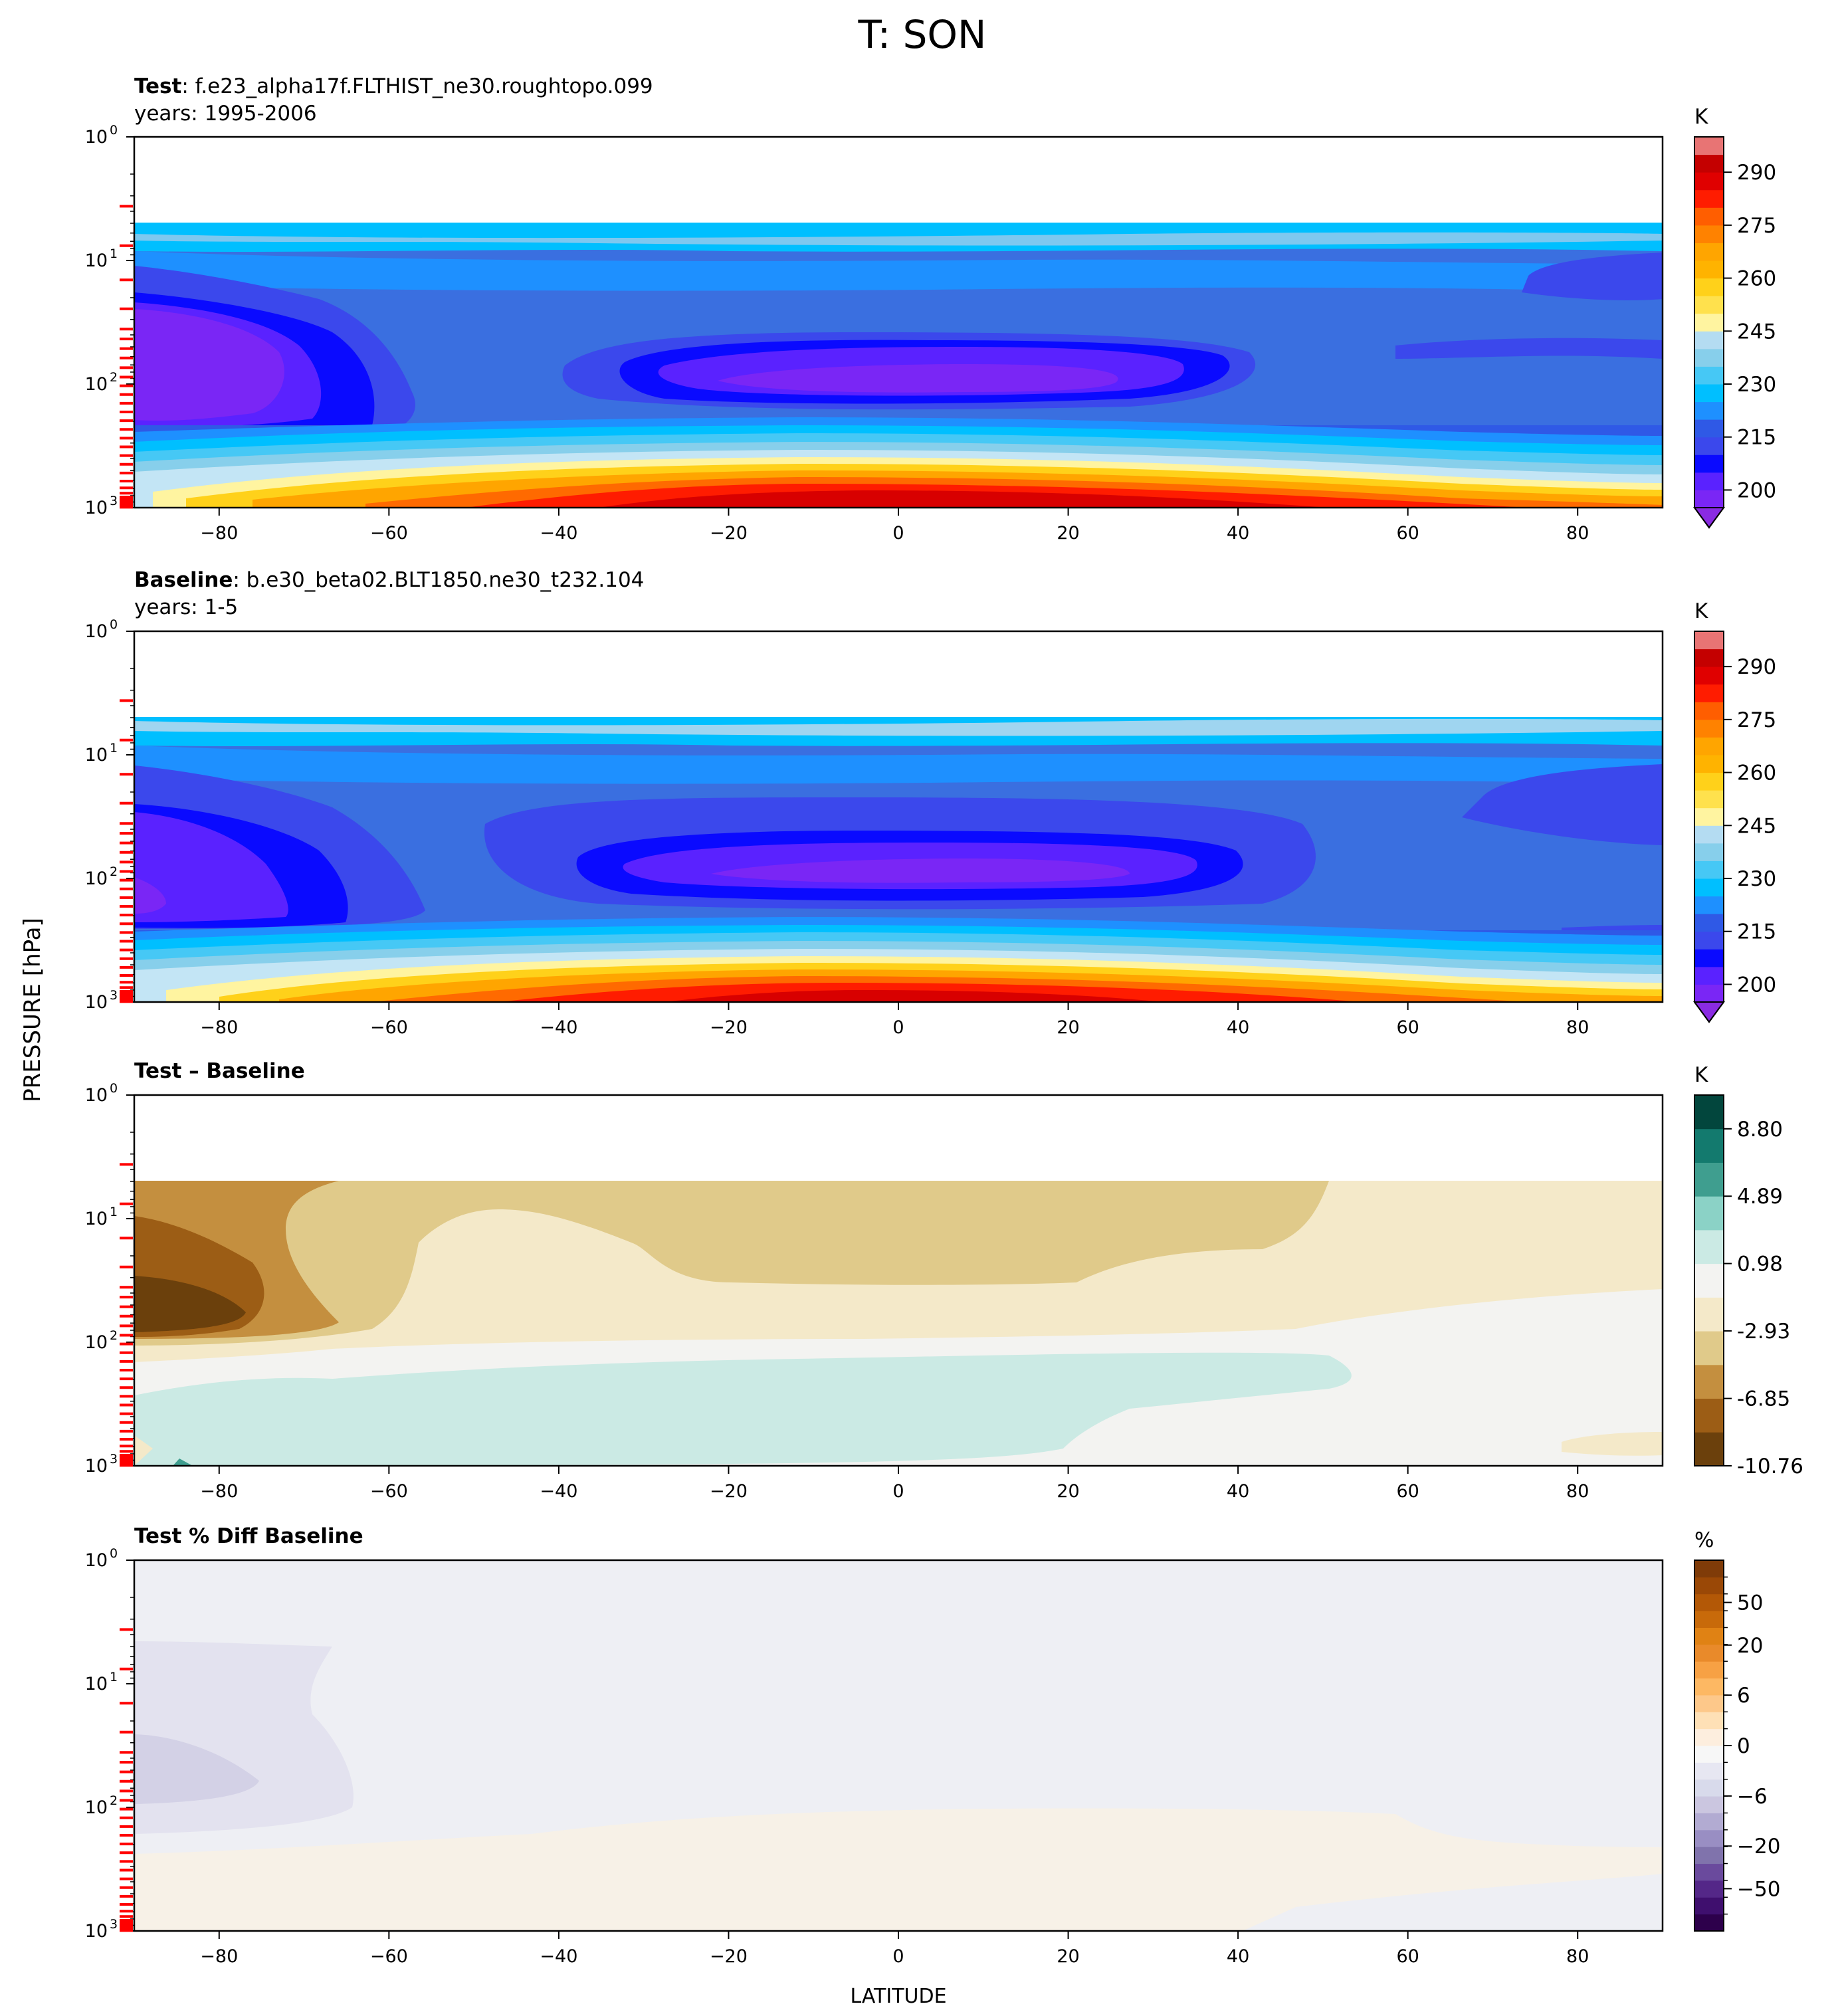 This screenshot has width=1836, height=2016. Describe the element at coordinates (1770, 1467) in the screenshot. I see `colorbar-tick-label: -10.76` at that location.